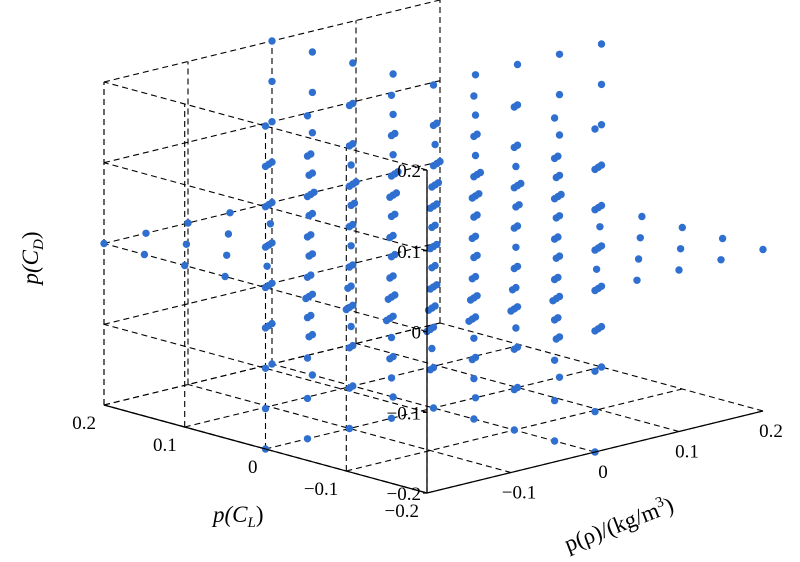 The image size is (800, 562). I want to click on x-axis-label: p(ρ)/(kg/m3), so click(618, 523).